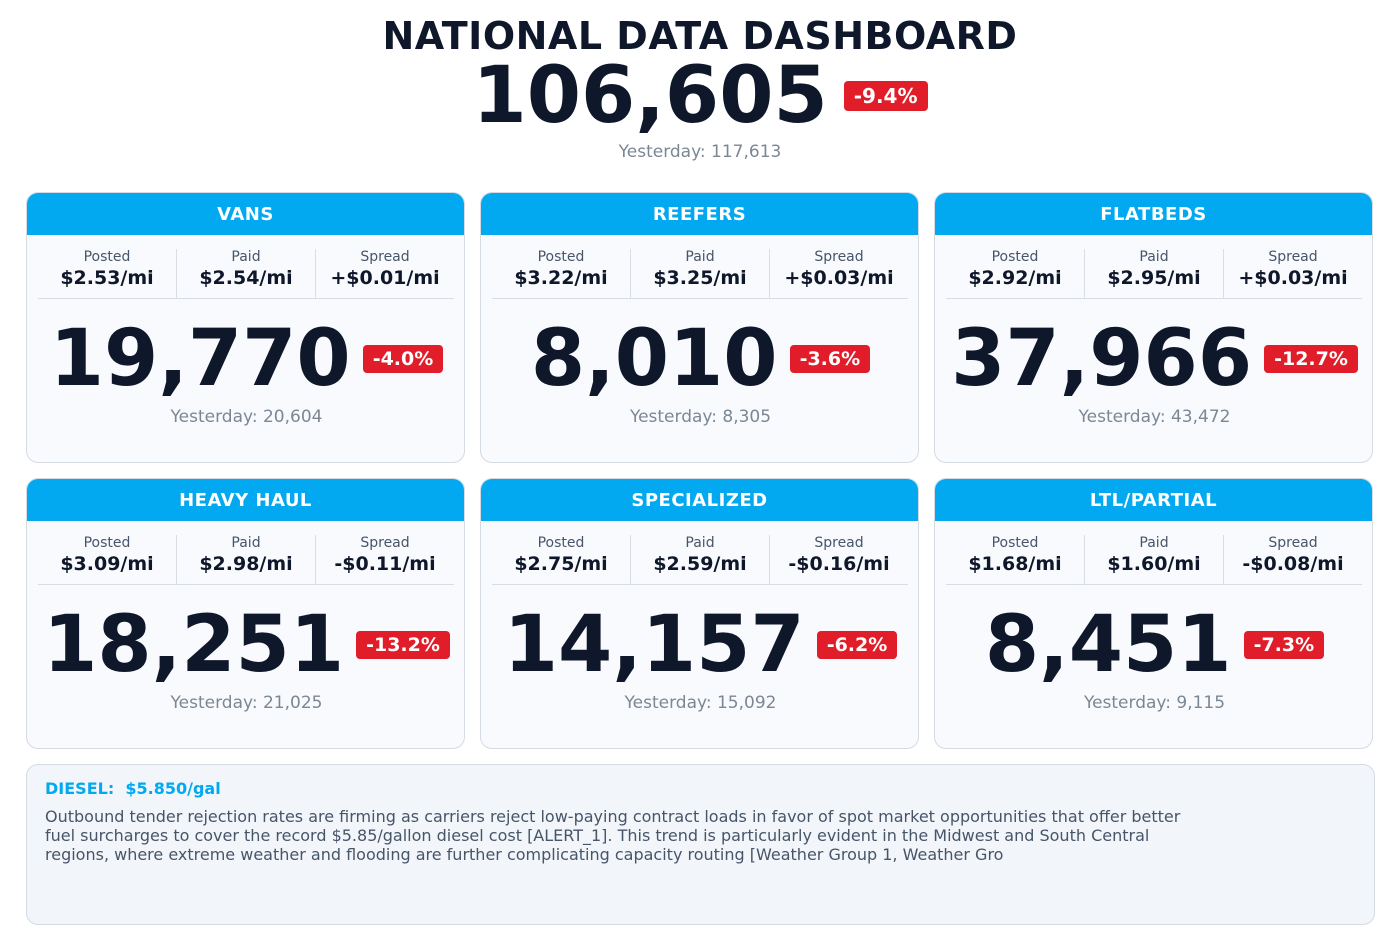  I want to click on count-row: 8,451 -7.3%, so click(1153, 645).